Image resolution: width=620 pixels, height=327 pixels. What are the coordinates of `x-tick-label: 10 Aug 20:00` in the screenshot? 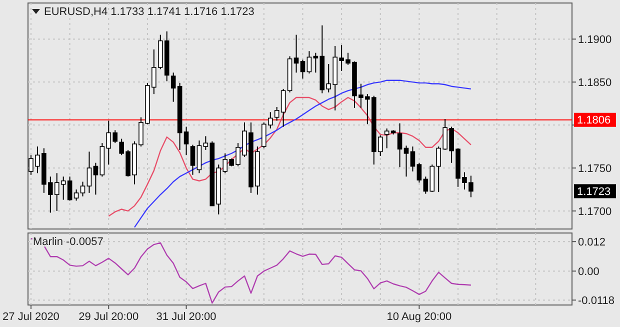 It's located at (419, 317).